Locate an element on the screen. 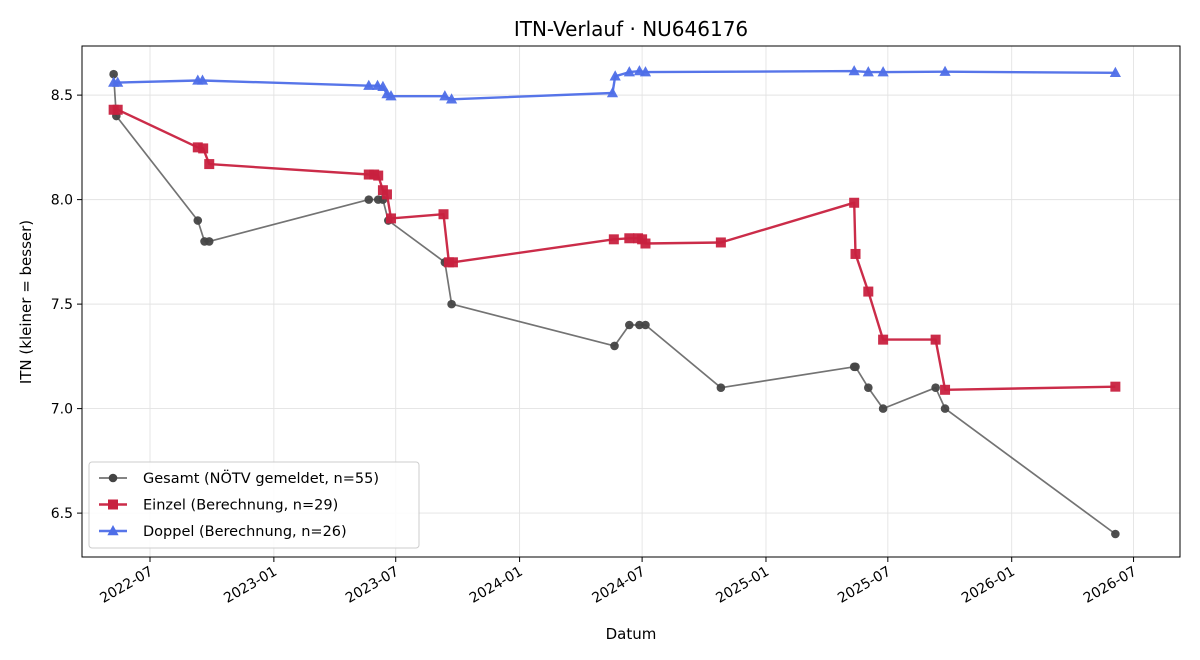 The image size is (1200, 660). y-tick-label: 8.0 is located at coordinates (62, 201).